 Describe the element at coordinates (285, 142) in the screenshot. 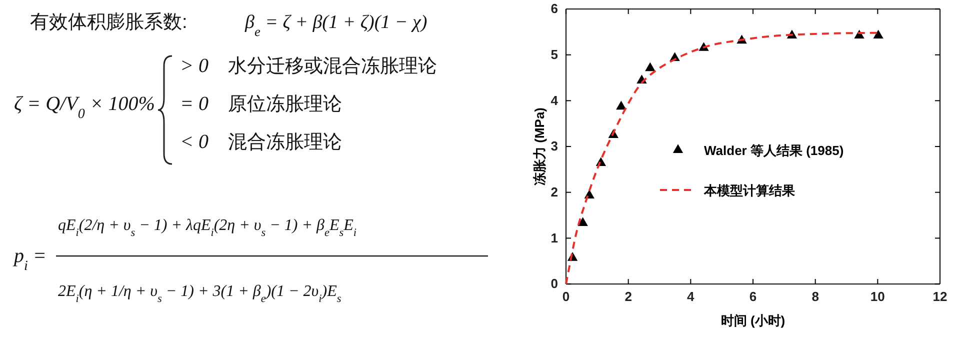

I see `text: 混合冻胀理论` at that location.